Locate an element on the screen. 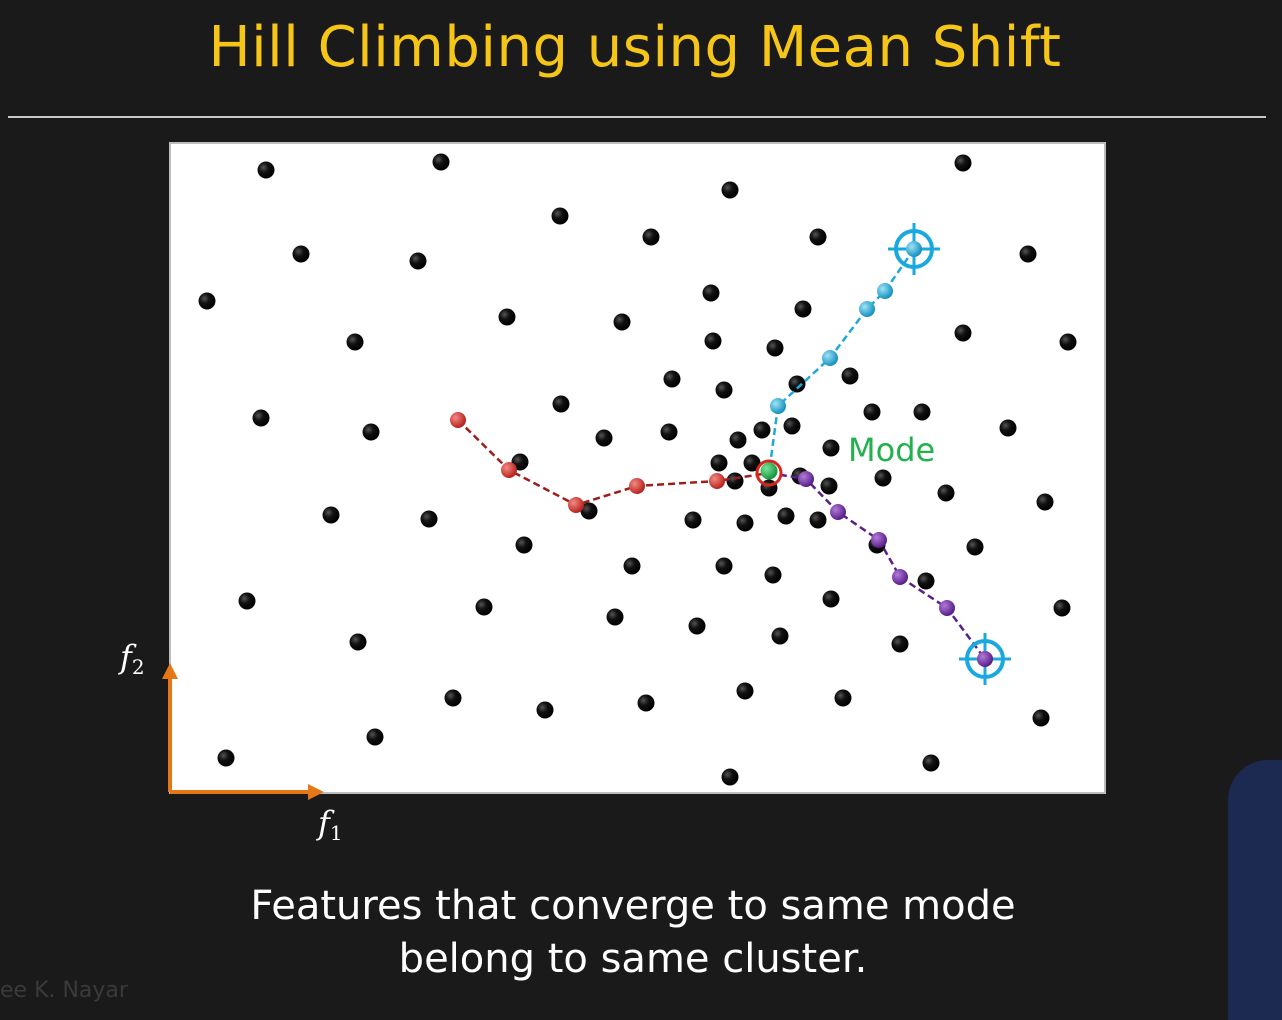  mode-label: Mode is located at coordinates (891, 450).